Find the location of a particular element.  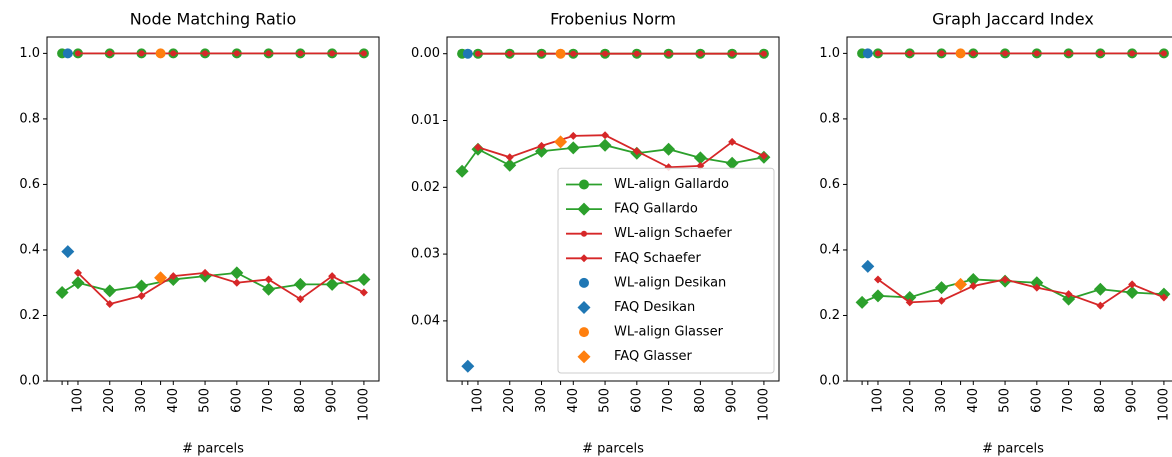

x-tick-label: 600 is located at coordinates (1036, 400).